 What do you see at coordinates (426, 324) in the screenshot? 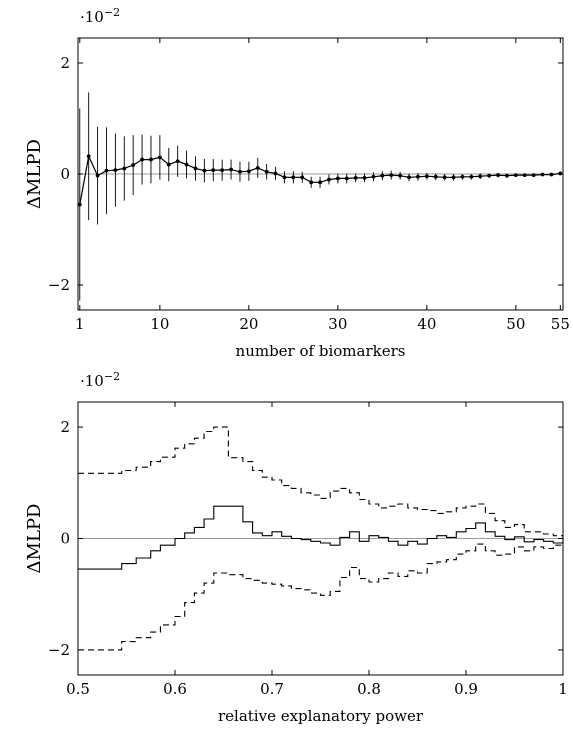
I see `x-tick-label: 40` at bounding box center [426, 324].